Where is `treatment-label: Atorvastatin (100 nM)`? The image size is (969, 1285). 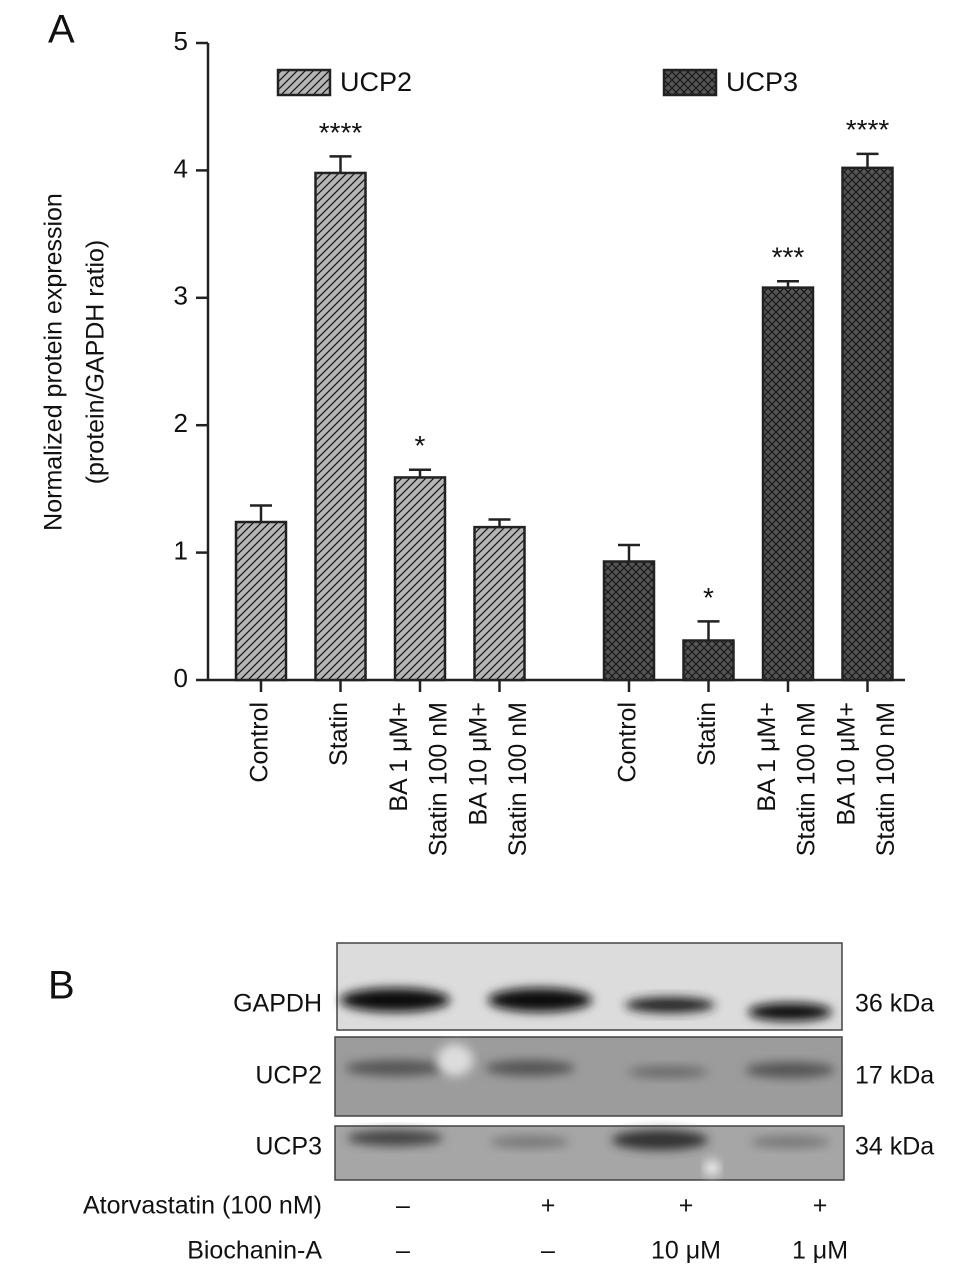 treatment-label: Atorvastatin (100 nM) is located at coordinates (202, 1206).